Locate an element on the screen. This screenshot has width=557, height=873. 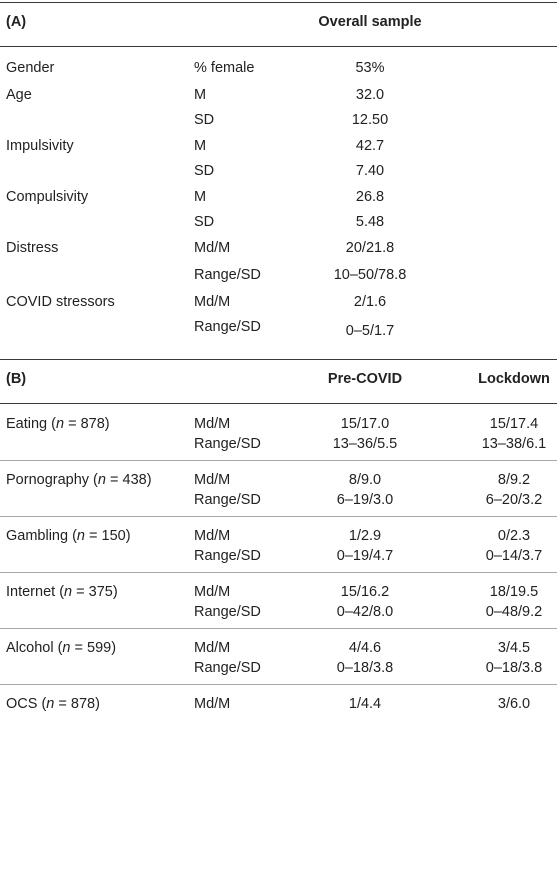
panel-b-label: (B) is located at coordinates (16, 379).